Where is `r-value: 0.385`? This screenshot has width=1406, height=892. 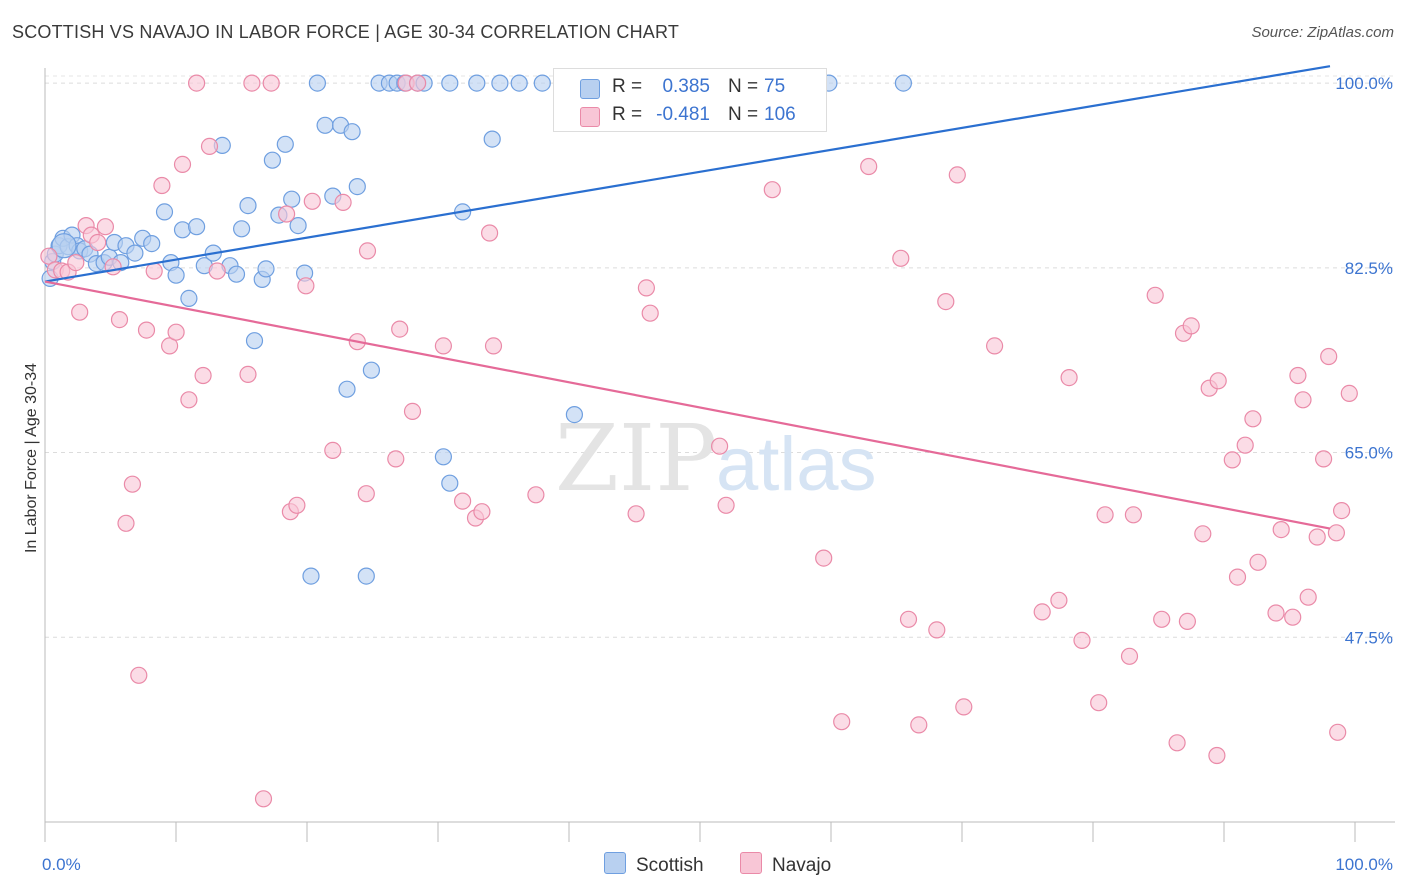 r-value: 0.385 is located at coordinates (686, 86).